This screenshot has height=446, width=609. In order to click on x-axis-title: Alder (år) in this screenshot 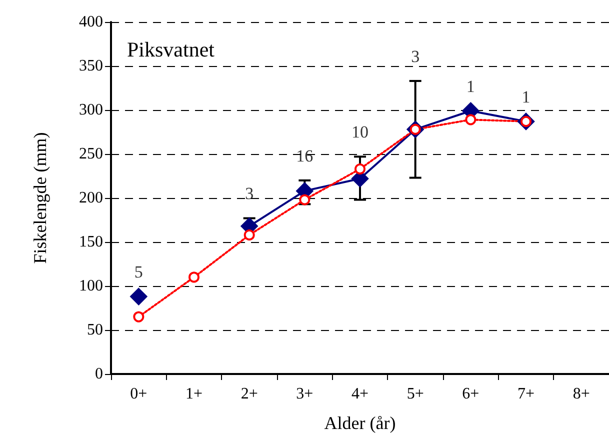, I will do `click(360, 423)`.